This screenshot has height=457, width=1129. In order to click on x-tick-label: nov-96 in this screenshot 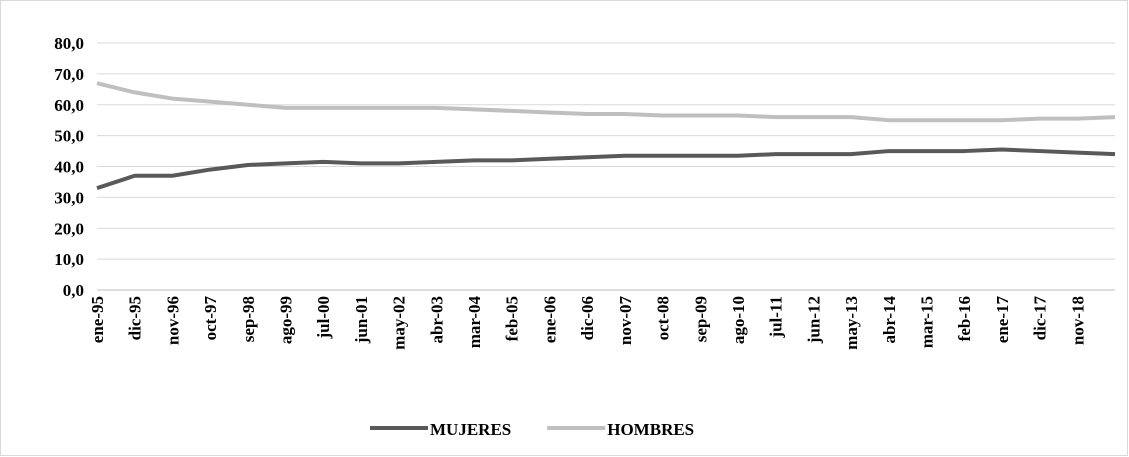, I will do `click(172, 320)`.